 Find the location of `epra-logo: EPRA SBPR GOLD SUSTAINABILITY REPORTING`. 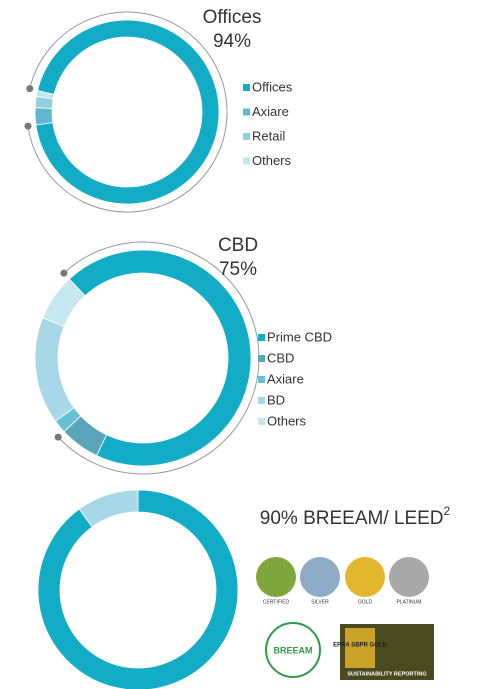

epra-logo: EPRA SBPR GOLD SUSTAINABILITY REPORTING is located at coordinates (383, 652).